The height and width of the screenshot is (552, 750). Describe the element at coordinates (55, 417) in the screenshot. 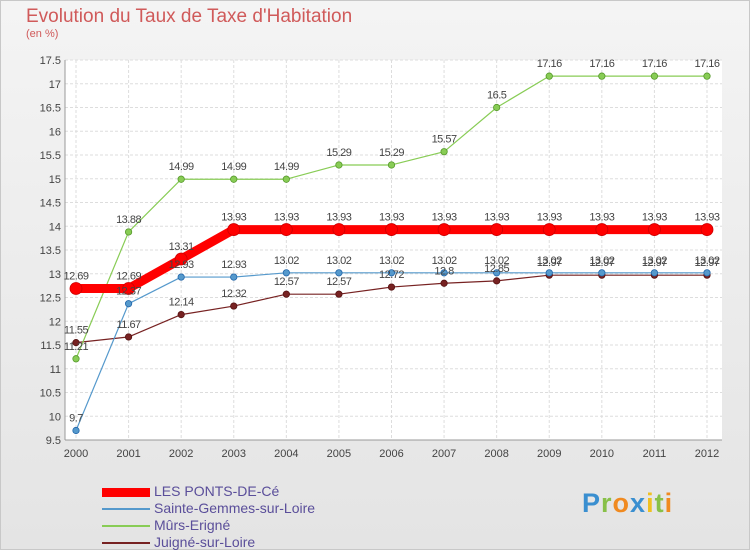

I see `y-tick-label: 10` at that location.